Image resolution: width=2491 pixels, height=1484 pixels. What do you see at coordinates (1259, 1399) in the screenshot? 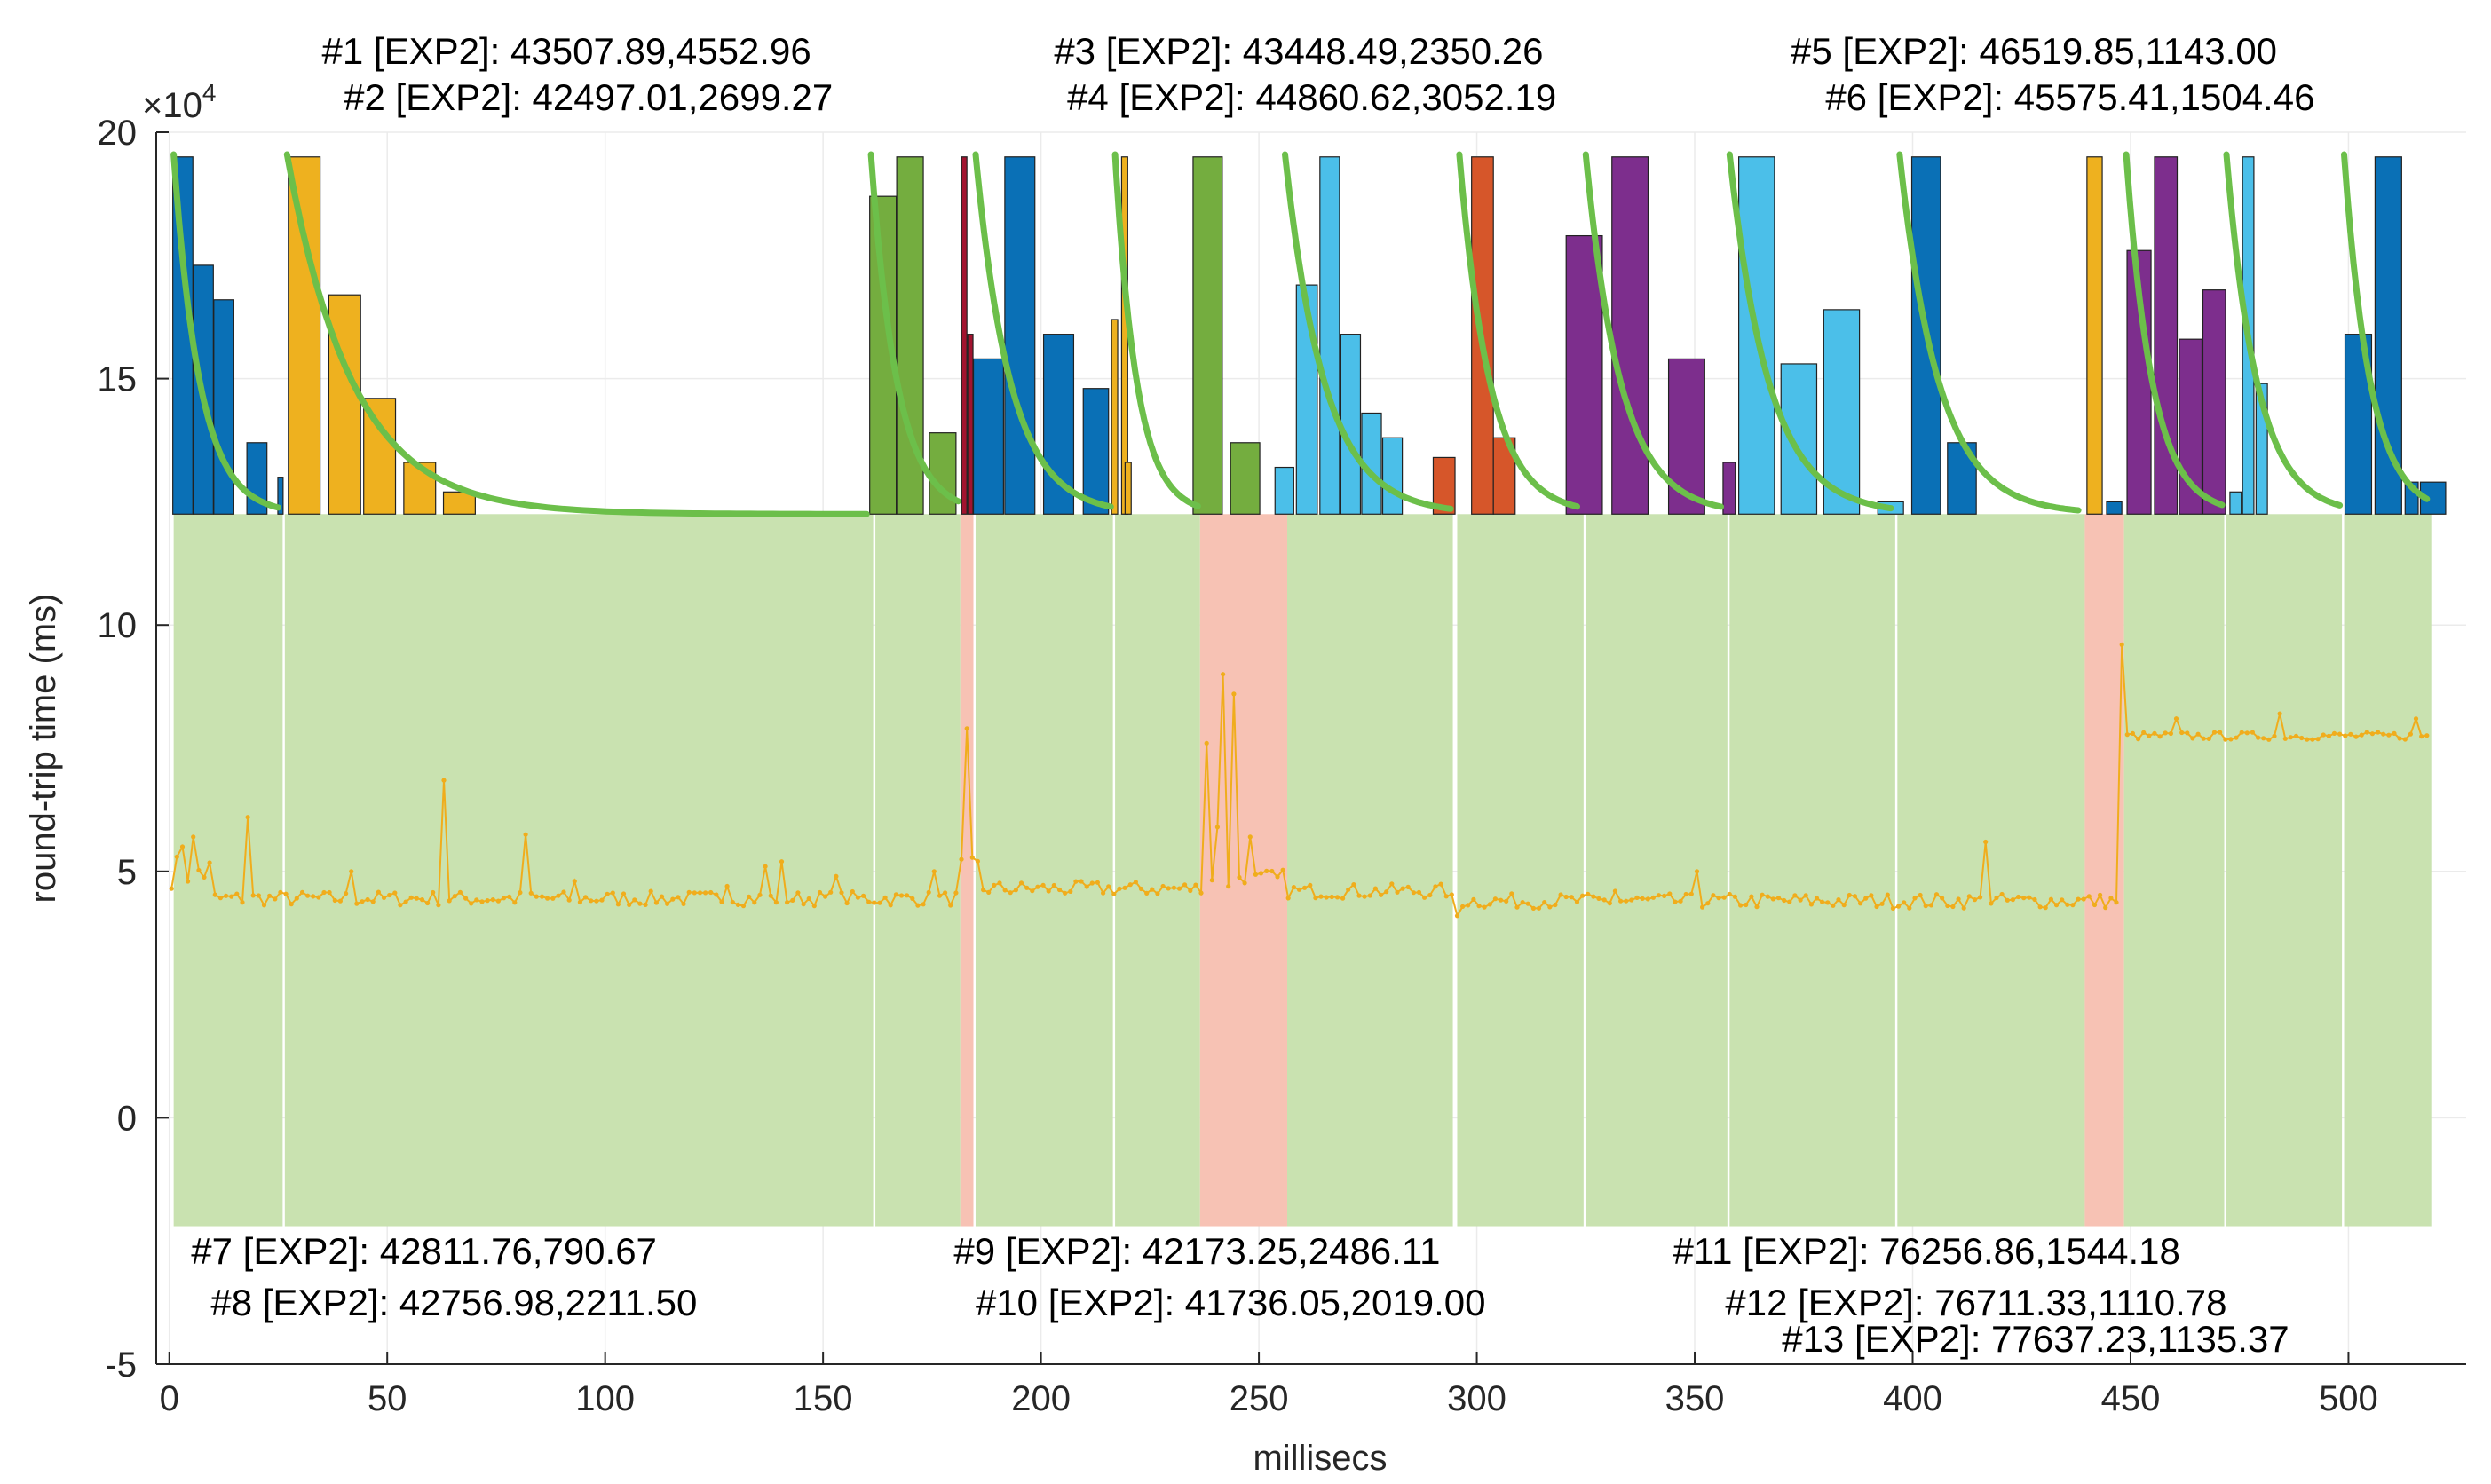
I see `x-tick-label-5: 250` at bounding box center [1259, 1399].